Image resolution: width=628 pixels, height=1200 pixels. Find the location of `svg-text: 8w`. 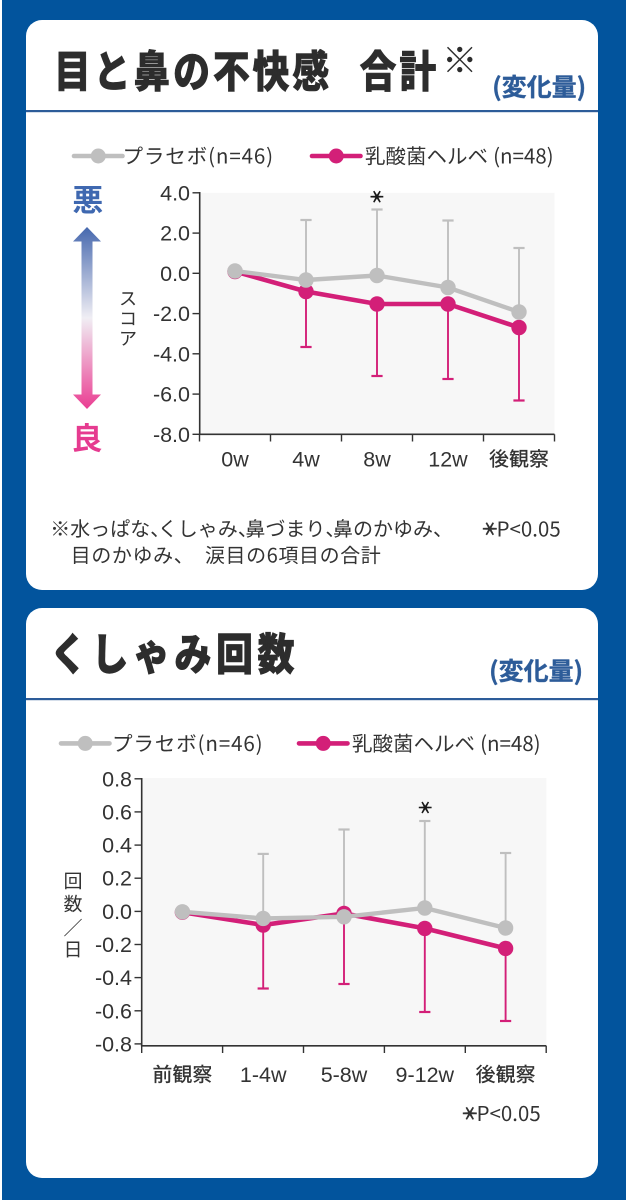

svg-text: 8w is located at coordinates (377, 460).